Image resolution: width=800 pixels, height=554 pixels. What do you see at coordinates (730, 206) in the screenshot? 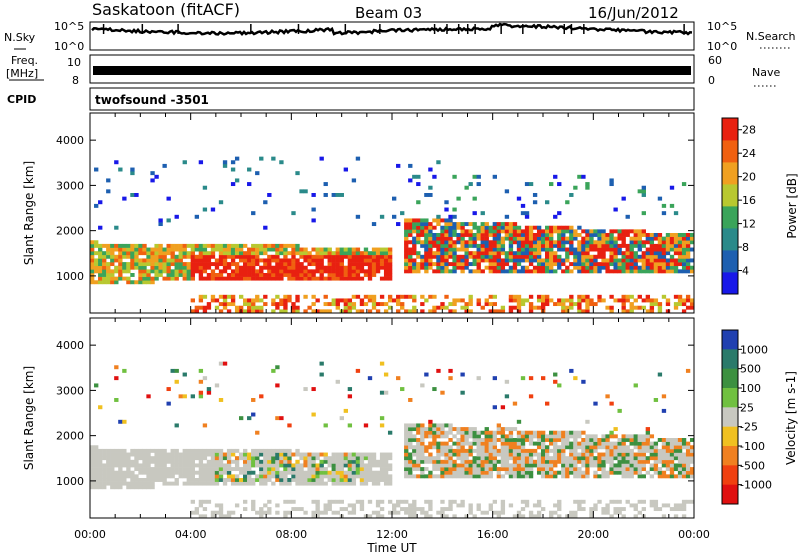
I see `power-colorbar-frame` at bounding box center [730, 206].